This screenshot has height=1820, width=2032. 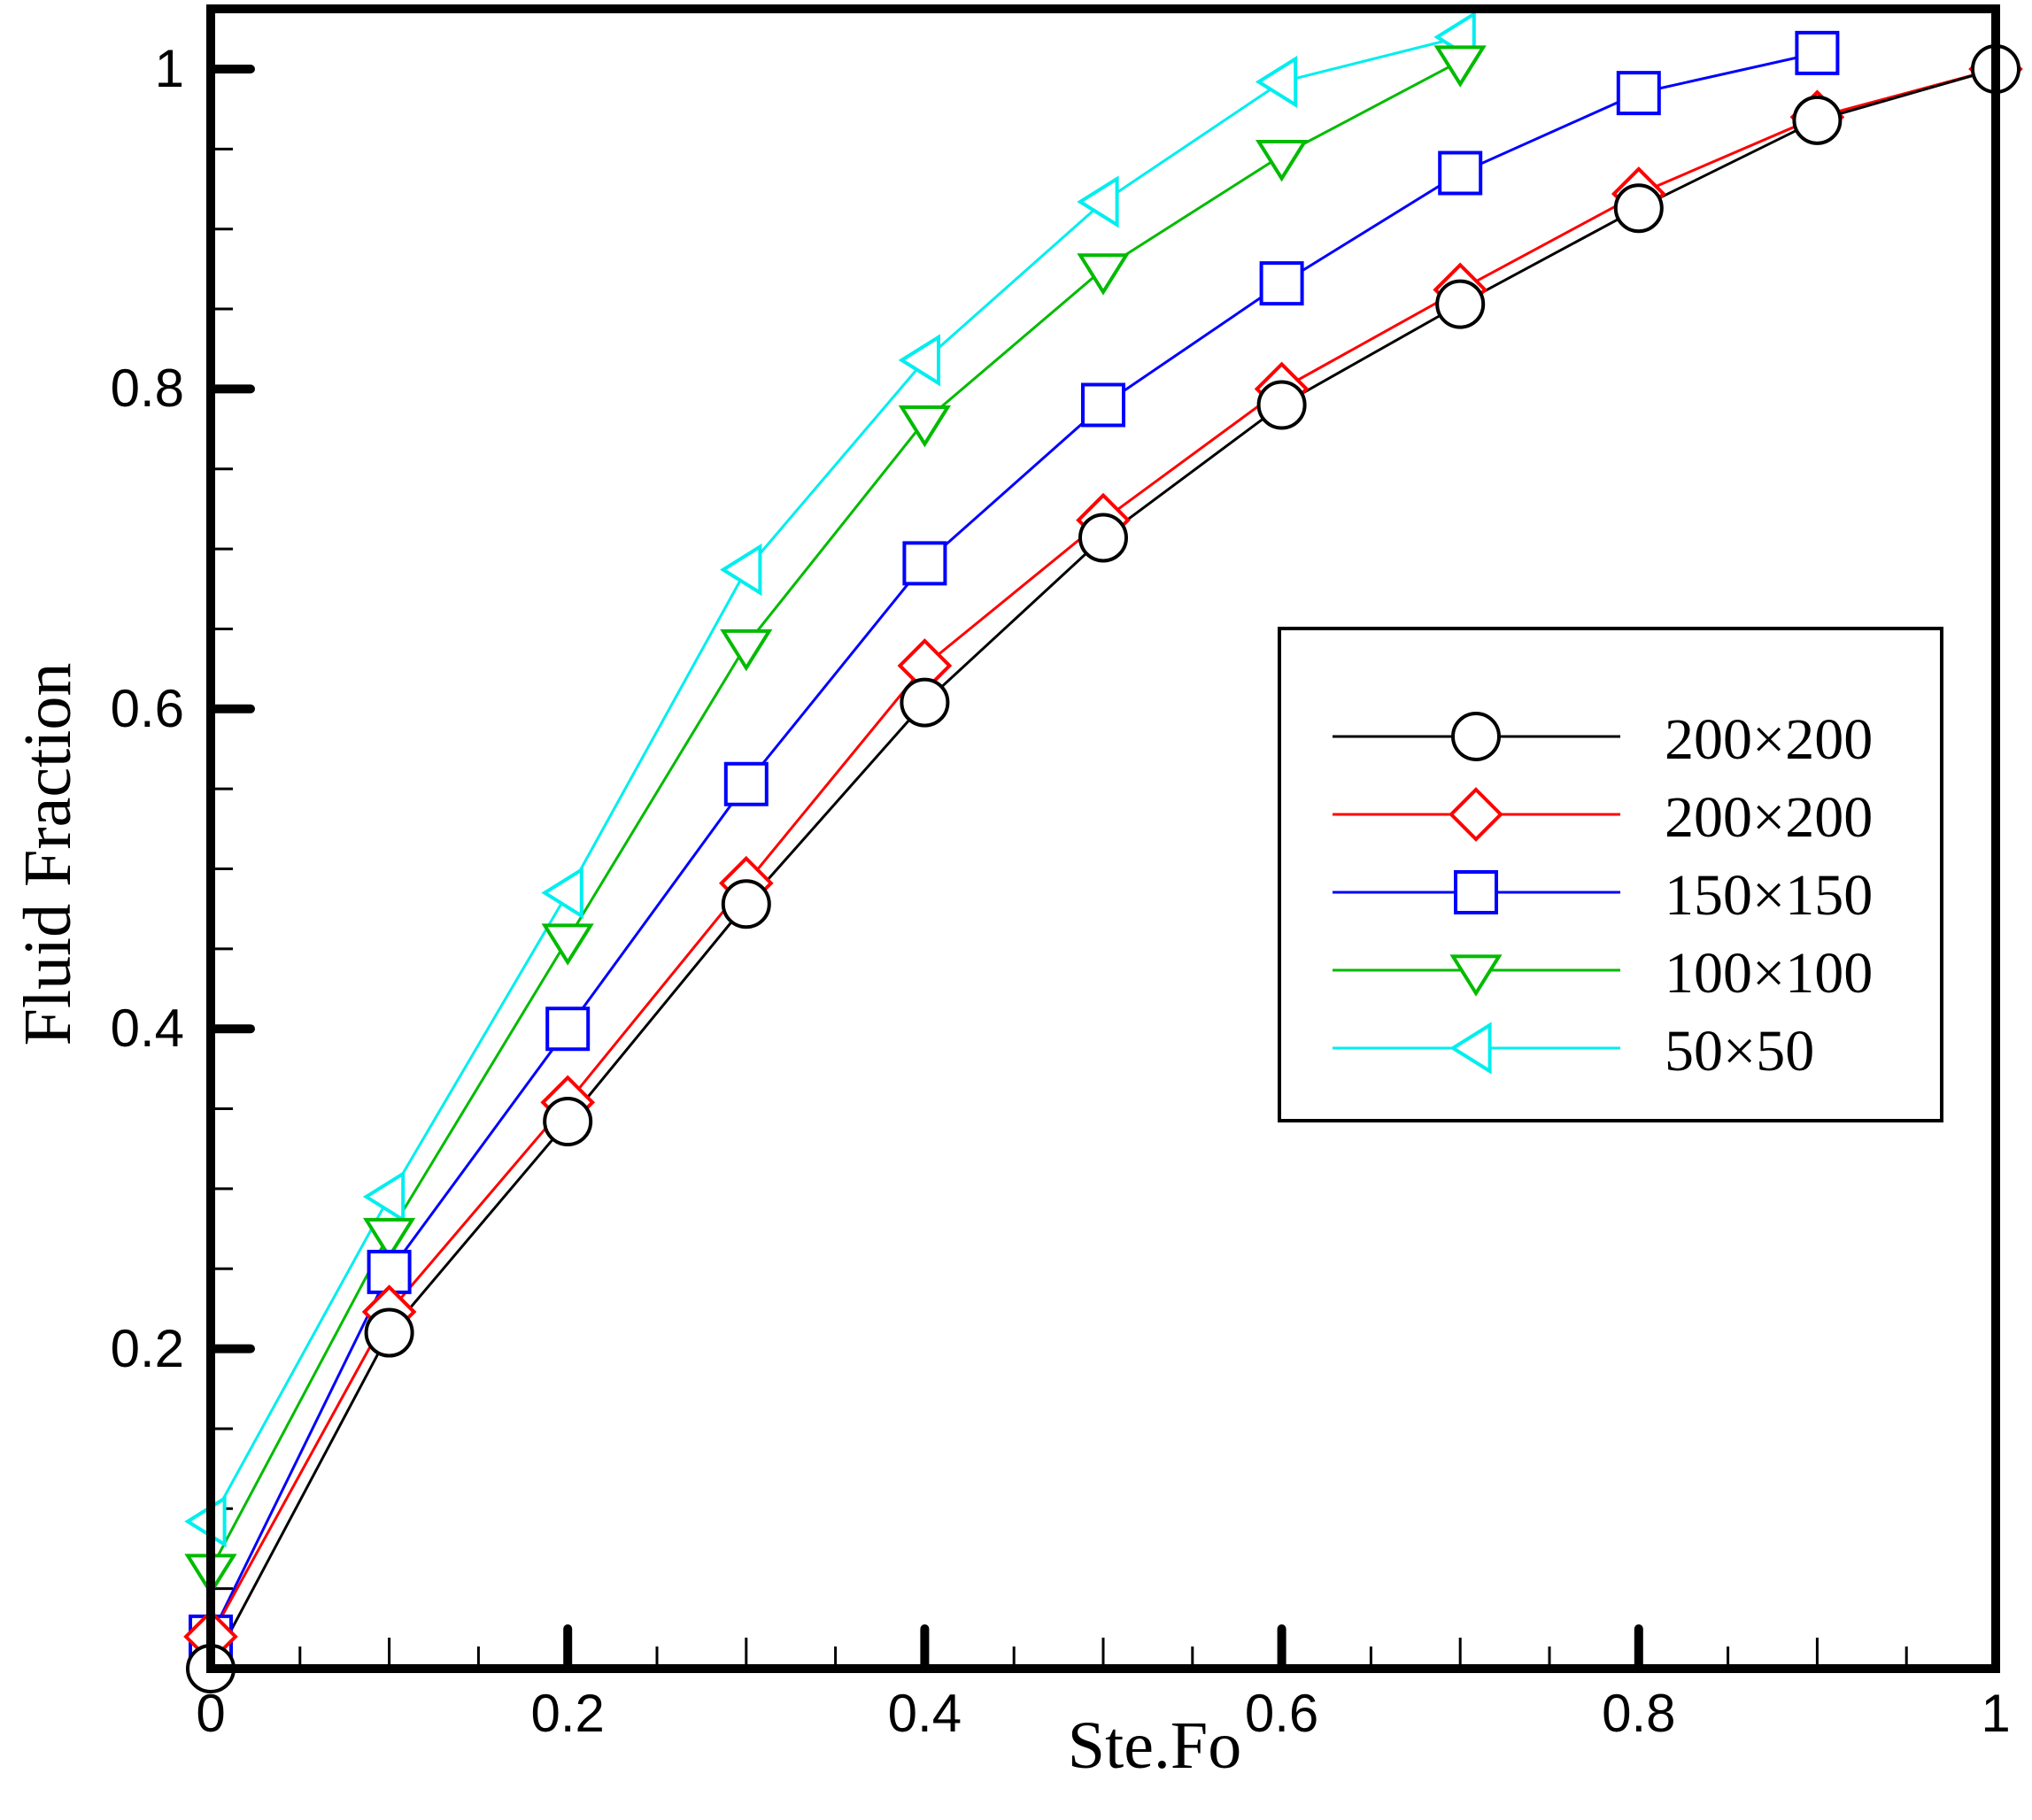 What do you see at coordinates (568, 1713) in the screenshot?
I see `x-tick-label: 0.2` at bounding box center [568, 1713].